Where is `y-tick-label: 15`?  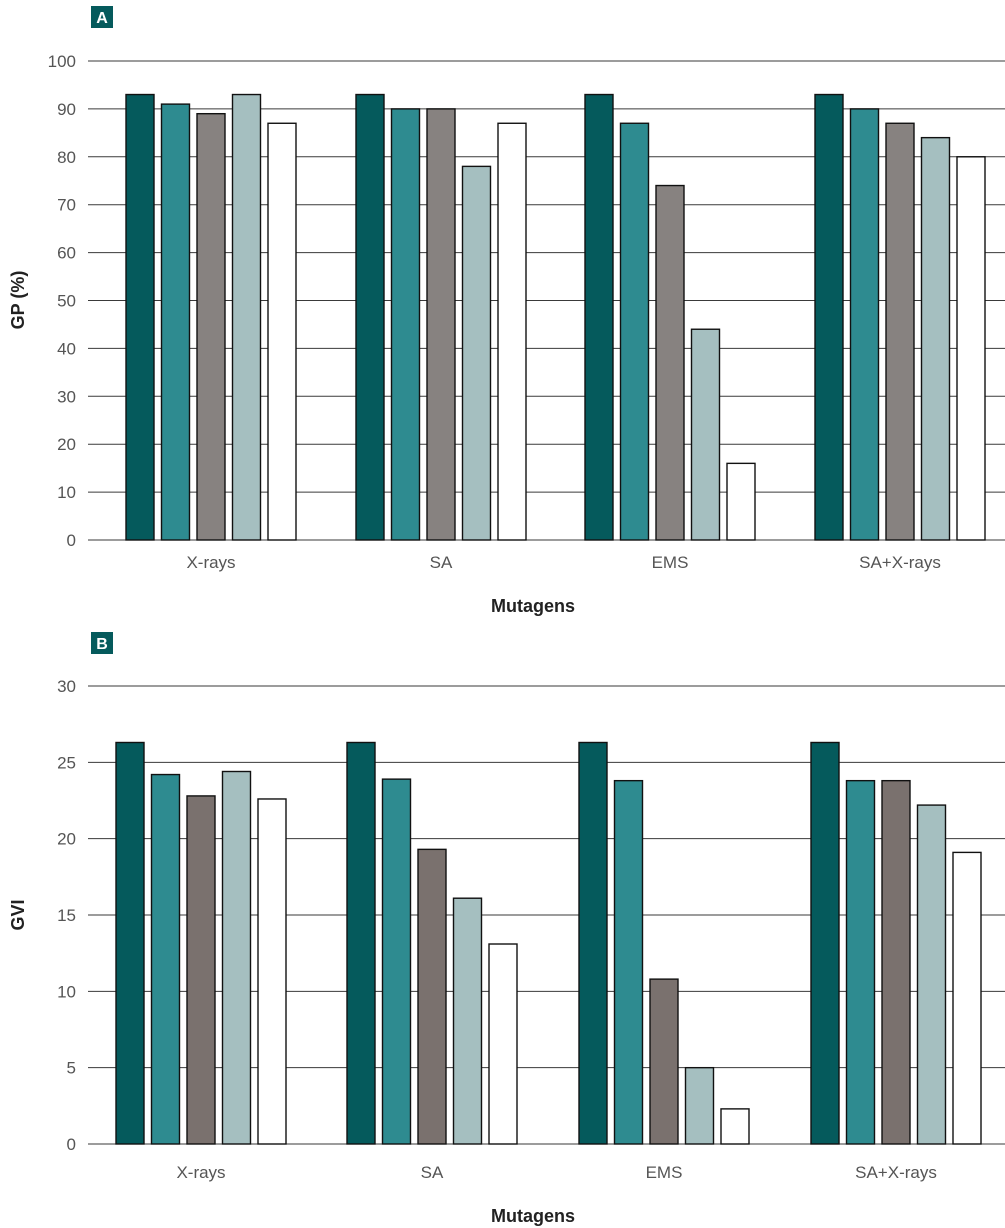
y-tick-label: 15 is located at coordinates (66, 915).